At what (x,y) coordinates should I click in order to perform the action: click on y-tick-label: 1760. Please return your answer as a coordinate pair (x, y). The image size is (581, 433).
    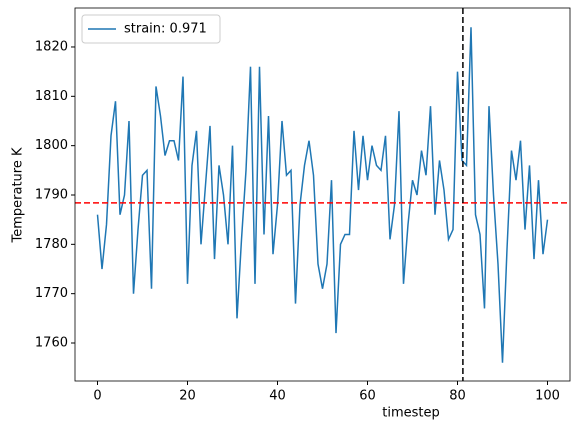
    Looking at the image, I should click on (51, 343).